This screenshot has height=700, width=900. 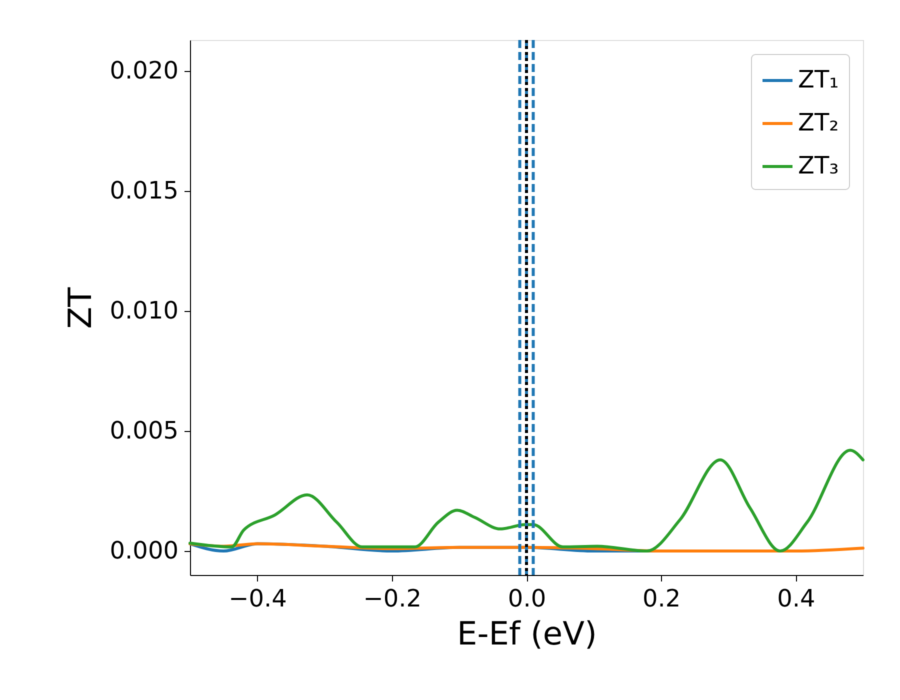 What do you see at coordinates (144, 430) in the screenshot?
I see `y-tick-label: 0.005` at bounding box center [144, 430].